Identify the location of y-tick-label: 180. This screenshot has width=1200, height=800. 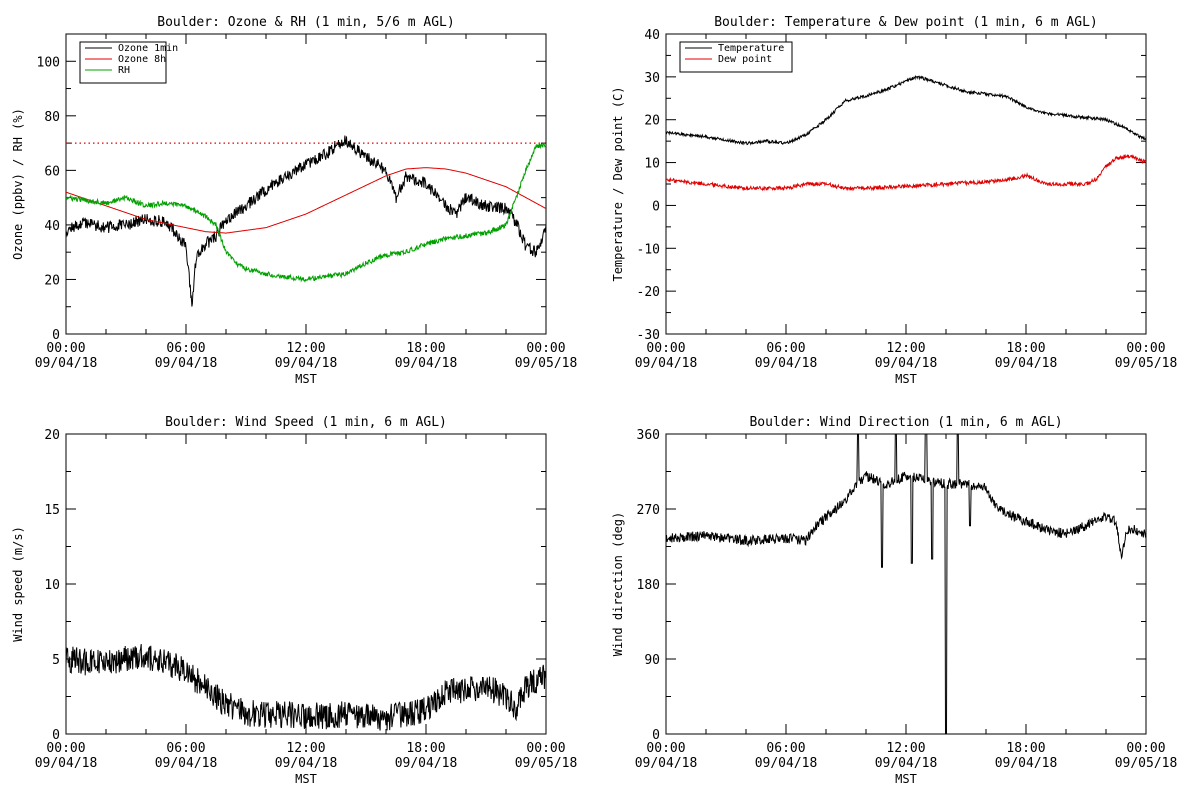
(648, 585).